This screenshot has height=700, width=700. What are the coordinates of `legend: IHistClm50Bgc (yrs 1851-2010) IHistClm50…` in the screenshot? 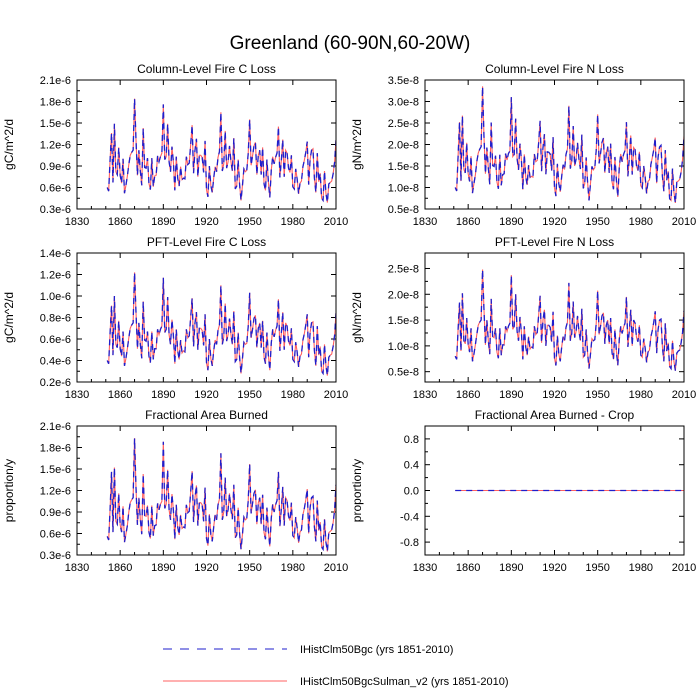 It's located at (335, 666).